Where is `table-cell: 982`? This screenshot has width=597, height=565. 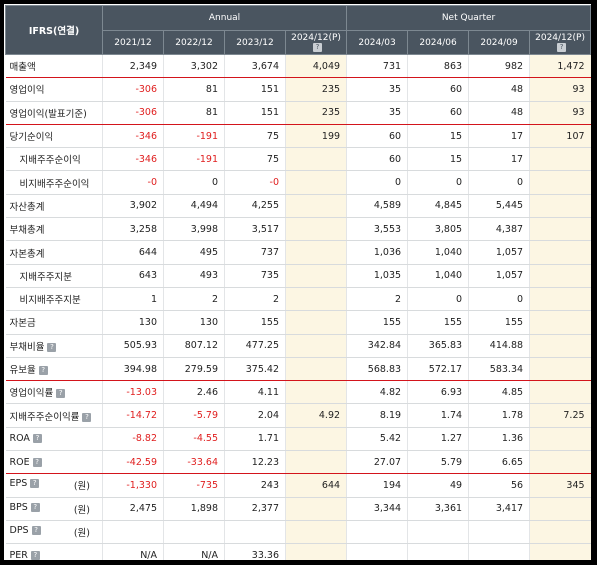 table-cell: 982 is located at coordinates (499, 66).